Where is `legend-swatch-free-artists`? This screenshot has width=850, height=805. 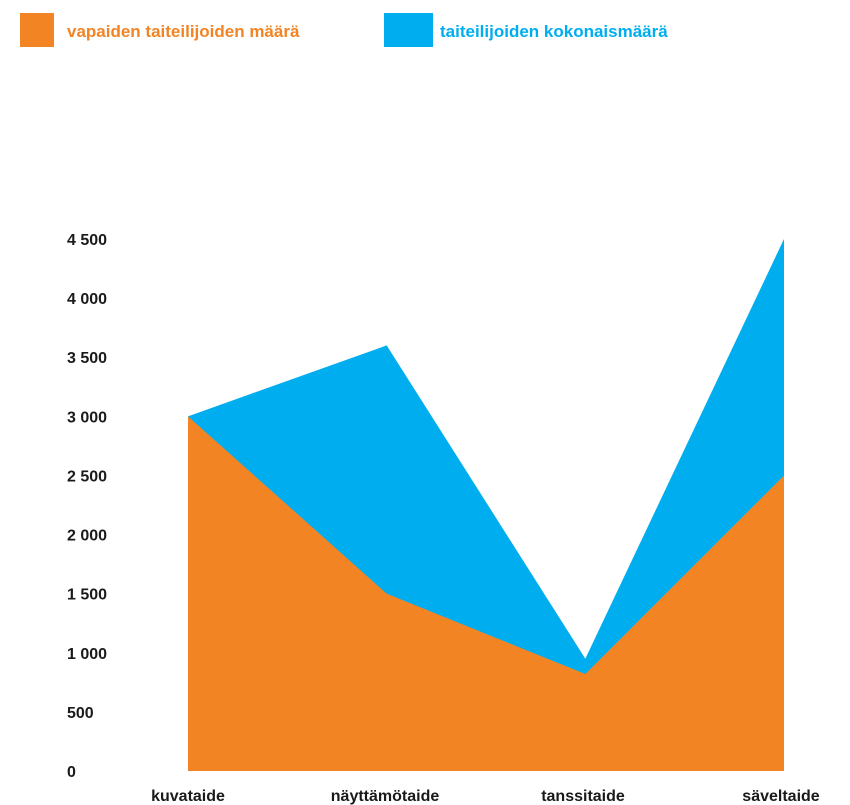 legend-swatch-free-artists is located at coordinates (37, 30).